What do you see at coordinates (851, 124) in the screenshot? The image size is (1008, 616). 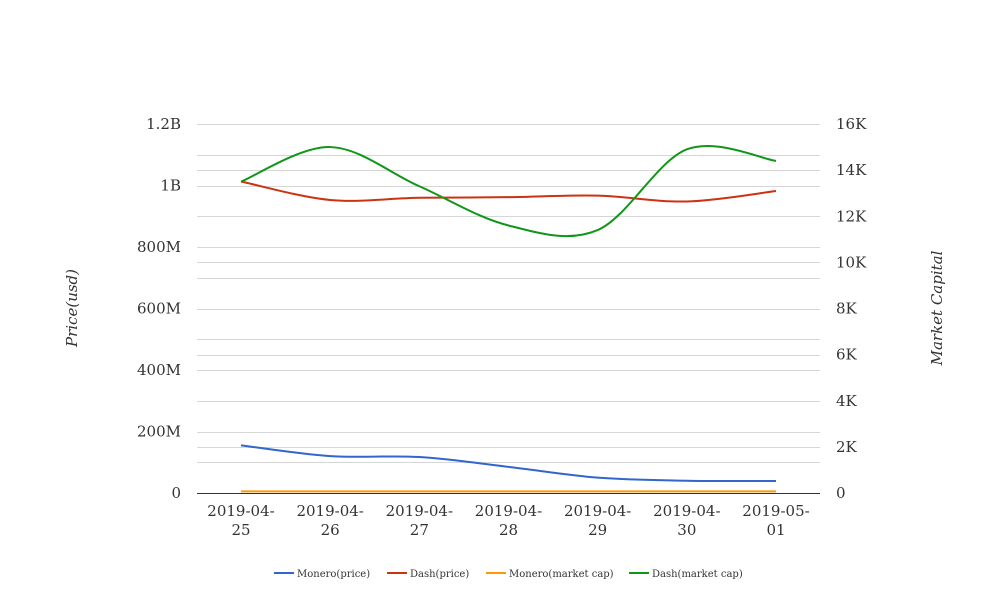 I see `right-tick-label: 16K` at bounding box center [851, 124].